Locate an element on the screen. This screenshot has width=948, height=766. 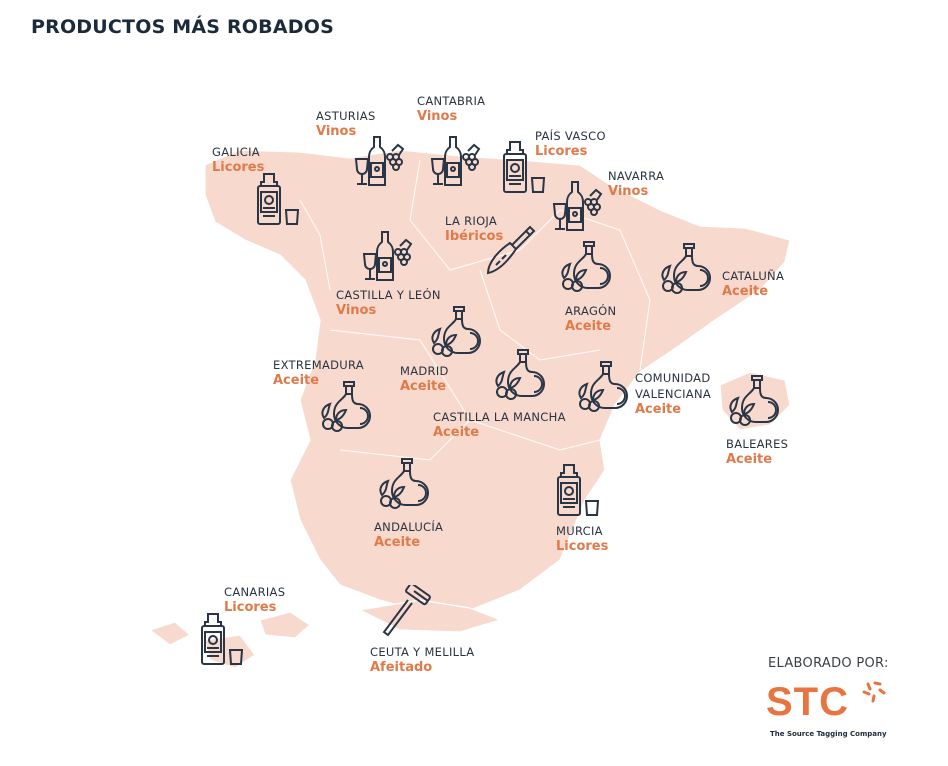
region-name: BALEARES is located at coordinates (757, 444).